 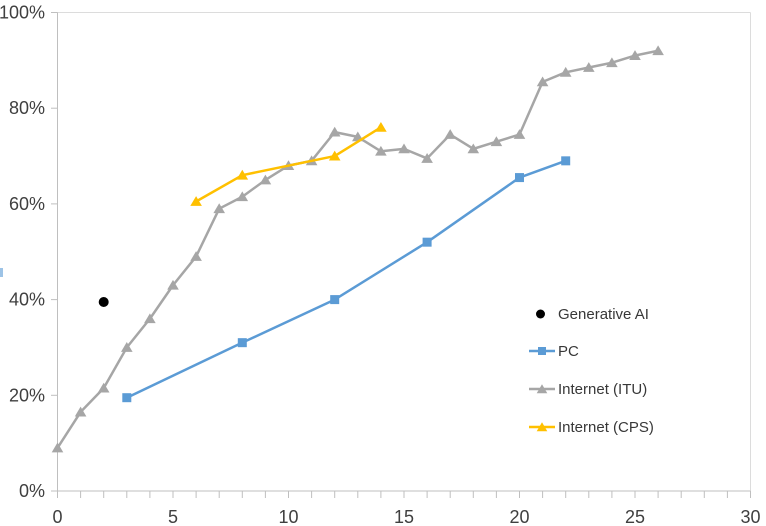 What do you see at coordinates (288, 516) in the screenshot?
I see `x-tick-label: 10` at bounding box center [288, 516].